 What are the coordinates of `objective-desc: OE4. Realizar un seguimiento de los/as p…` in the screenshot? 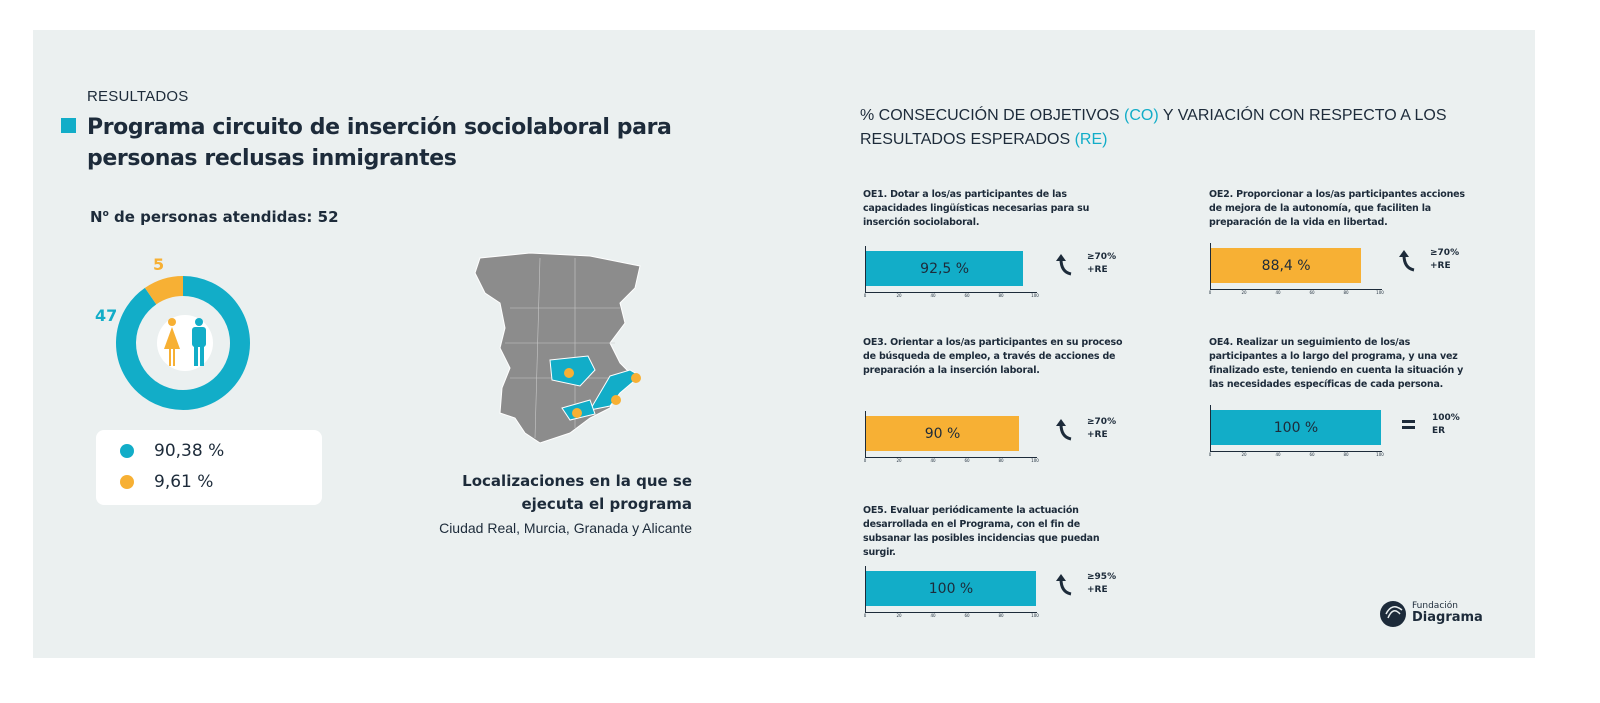 It's located at (1336, 363).